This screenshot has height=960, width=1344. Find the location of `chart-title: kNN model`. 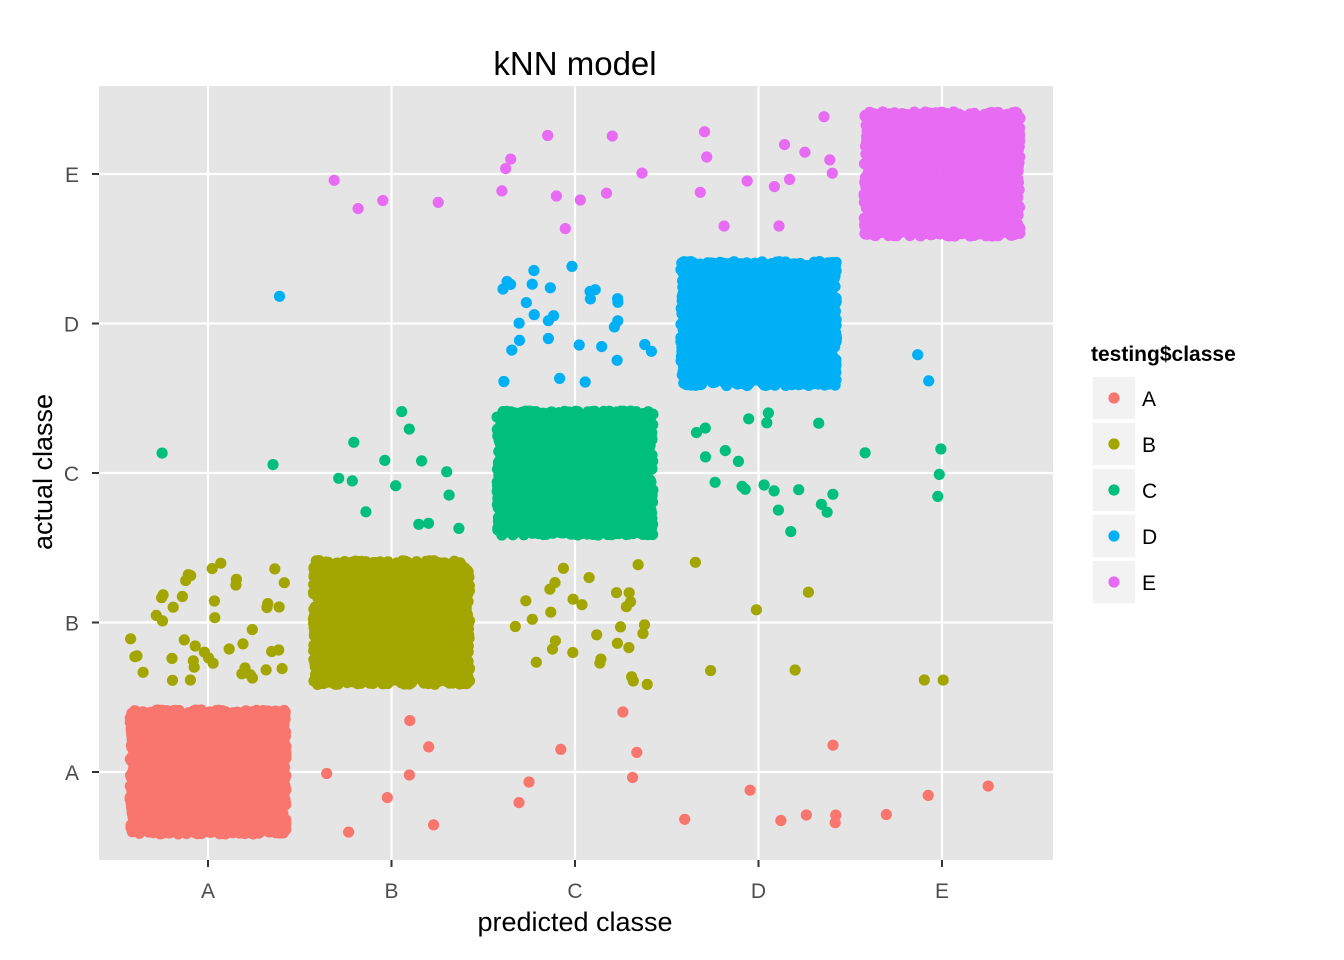

chart-title: kNN model is located at coordinates (574, 63).